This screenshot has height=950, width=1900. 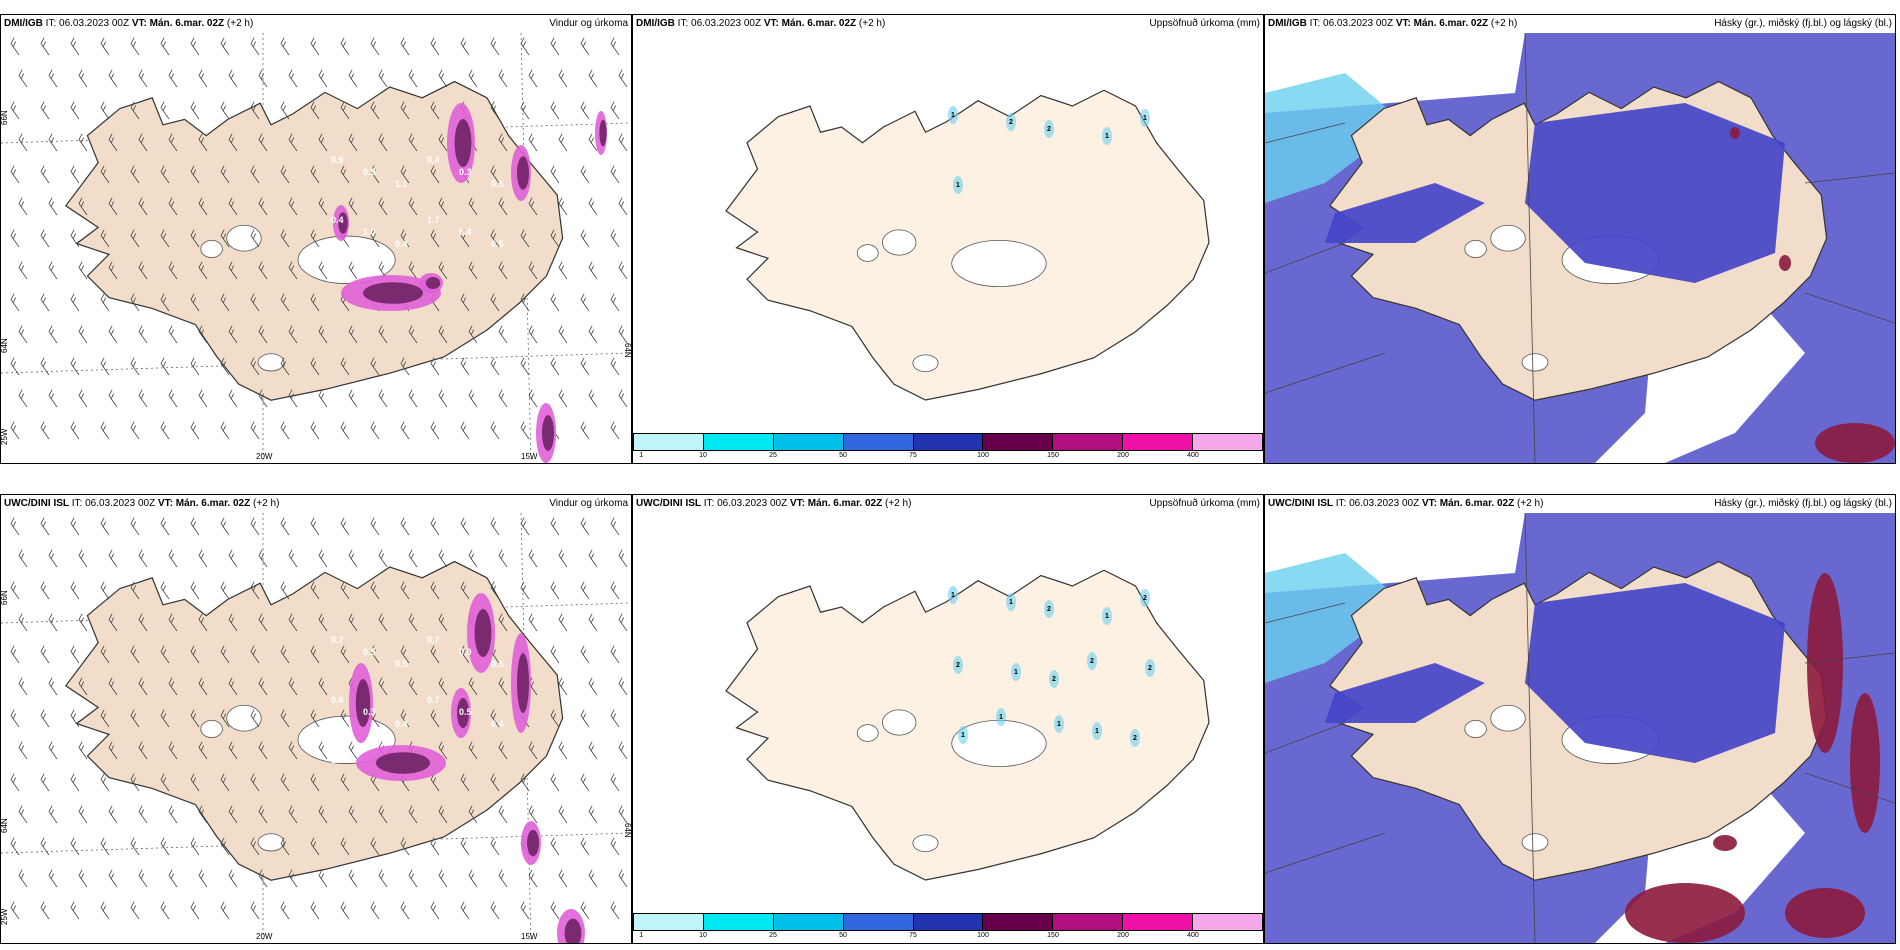 What do you see at coordinates (240, 23) in the screenshot?
I see `lead-time: (+2 h)` at bounding box center [240, 23].